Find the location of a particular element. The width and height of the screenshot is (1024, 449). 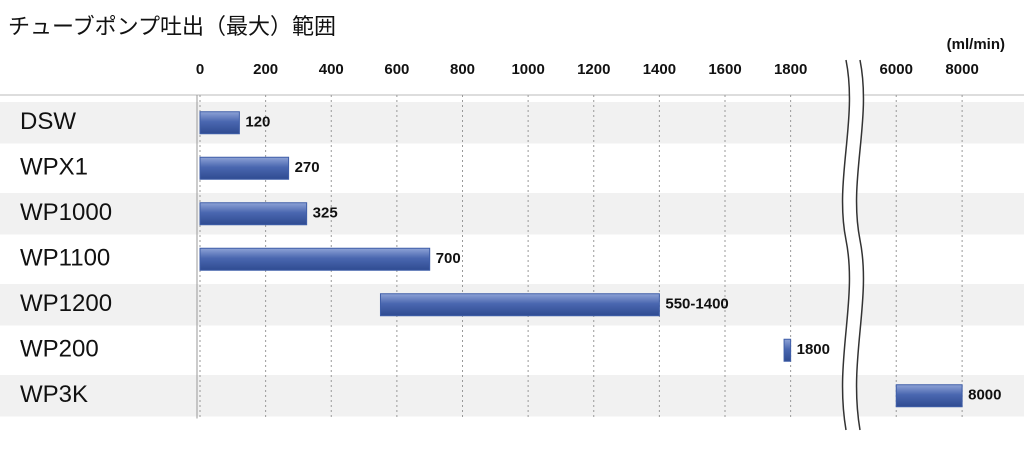

value-label: 8000 is located at coordinates (984, 395).